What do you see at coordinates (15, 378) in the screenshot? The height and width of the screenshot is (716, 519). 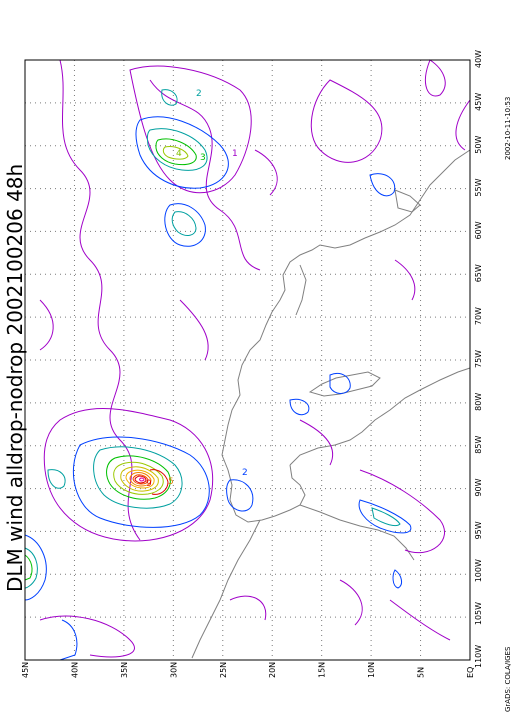 I see `map-title: DLM wind alldrop-nodrop 2002100206 48h` at bounding box center [15, 378].